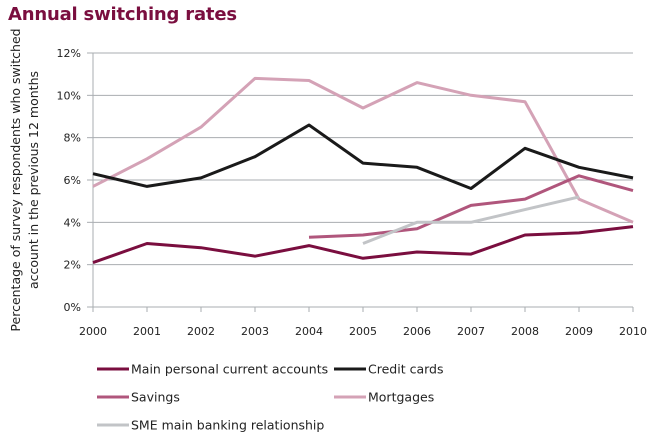  What do you see at coordinates (69, 53) in the screenshot?
I see `y-tick-label: 12%` at bounding box center [69, 53].